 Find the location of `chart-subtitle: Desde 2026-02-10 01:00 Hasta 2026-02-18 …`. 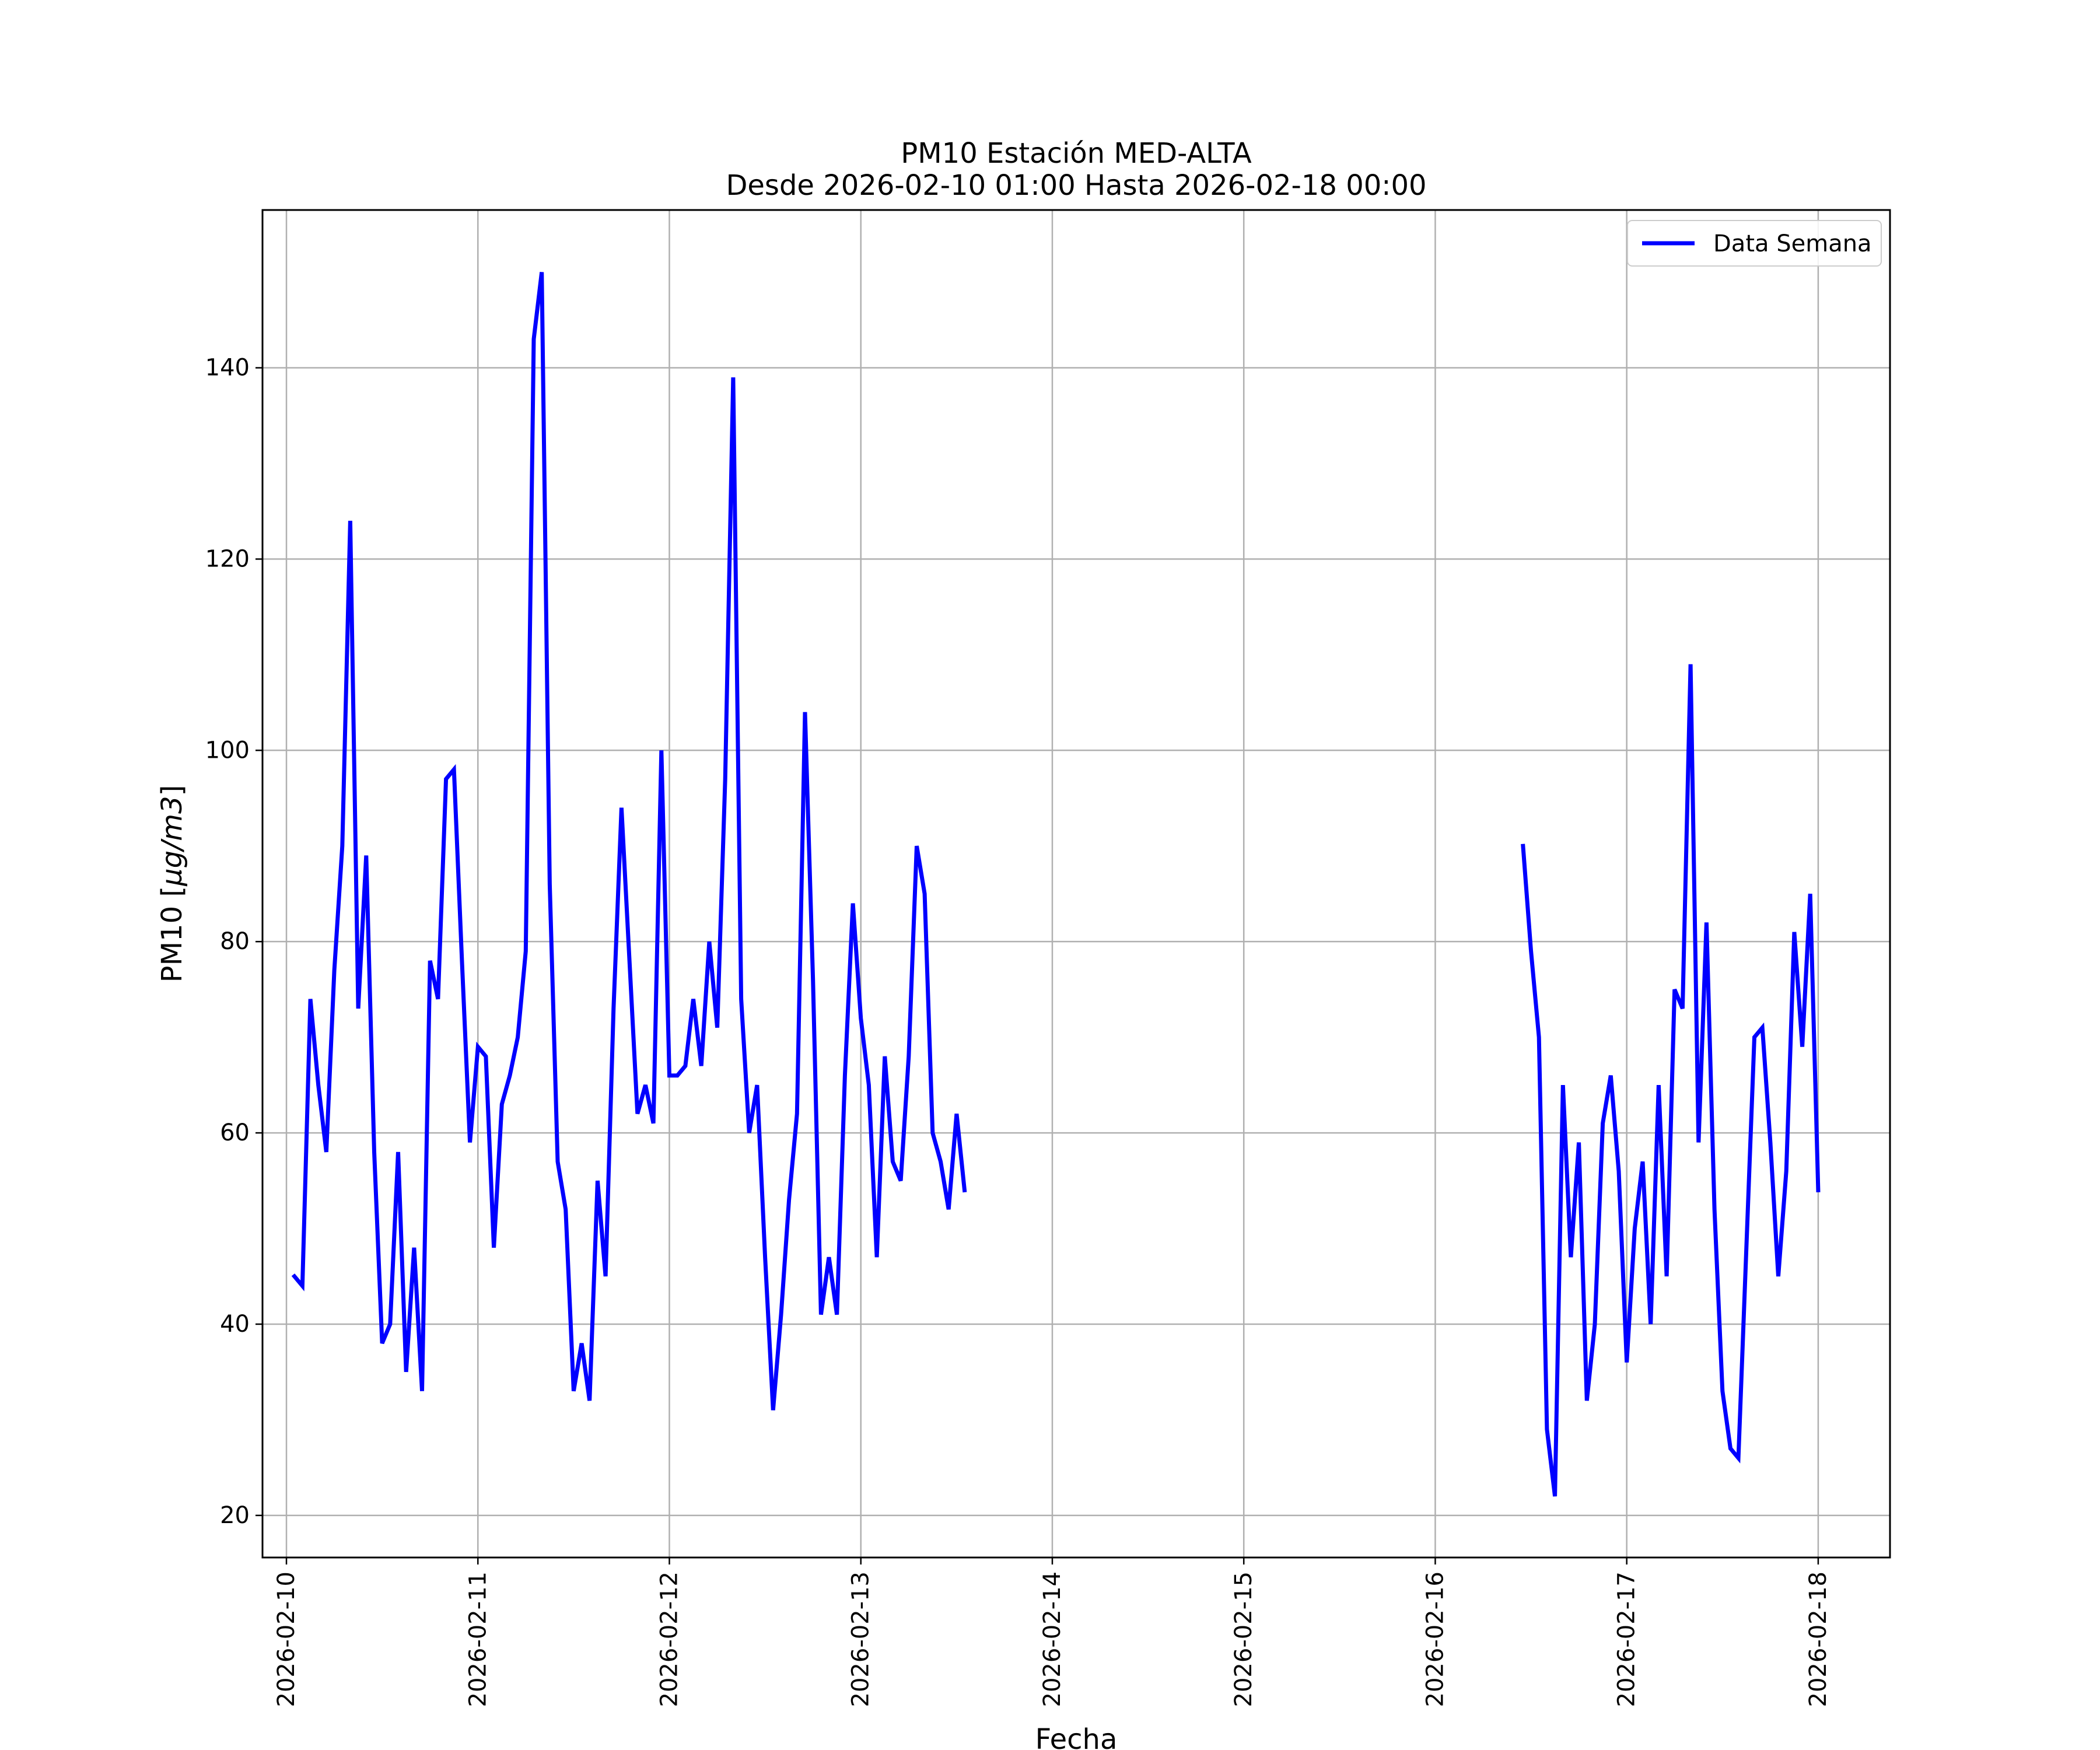

chart-subtitle: Desde 2026-02-10 01:00 Hasta 2026-02-18 … is located at coordinates (1076, 185).